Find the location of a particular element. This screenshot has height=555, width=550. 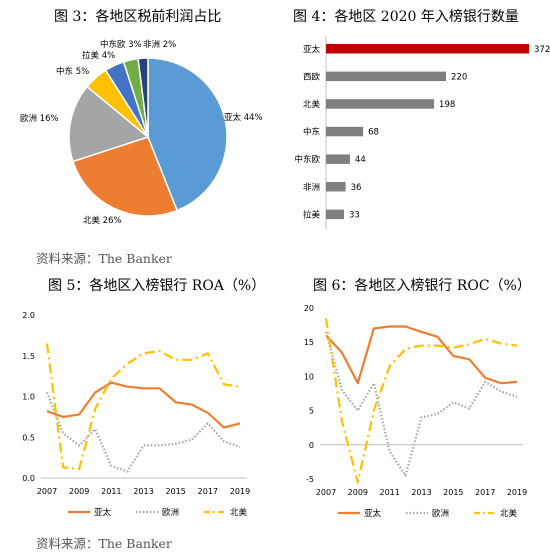

source-note-bottom: 资料来源：The Banker is located at coordinates (104, 543).